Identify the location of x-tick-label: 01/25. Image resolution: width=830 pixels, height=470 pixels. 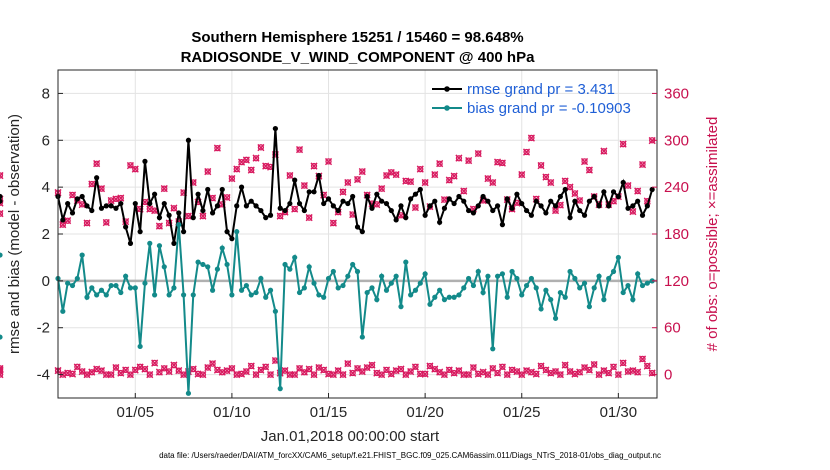
(522, 412).